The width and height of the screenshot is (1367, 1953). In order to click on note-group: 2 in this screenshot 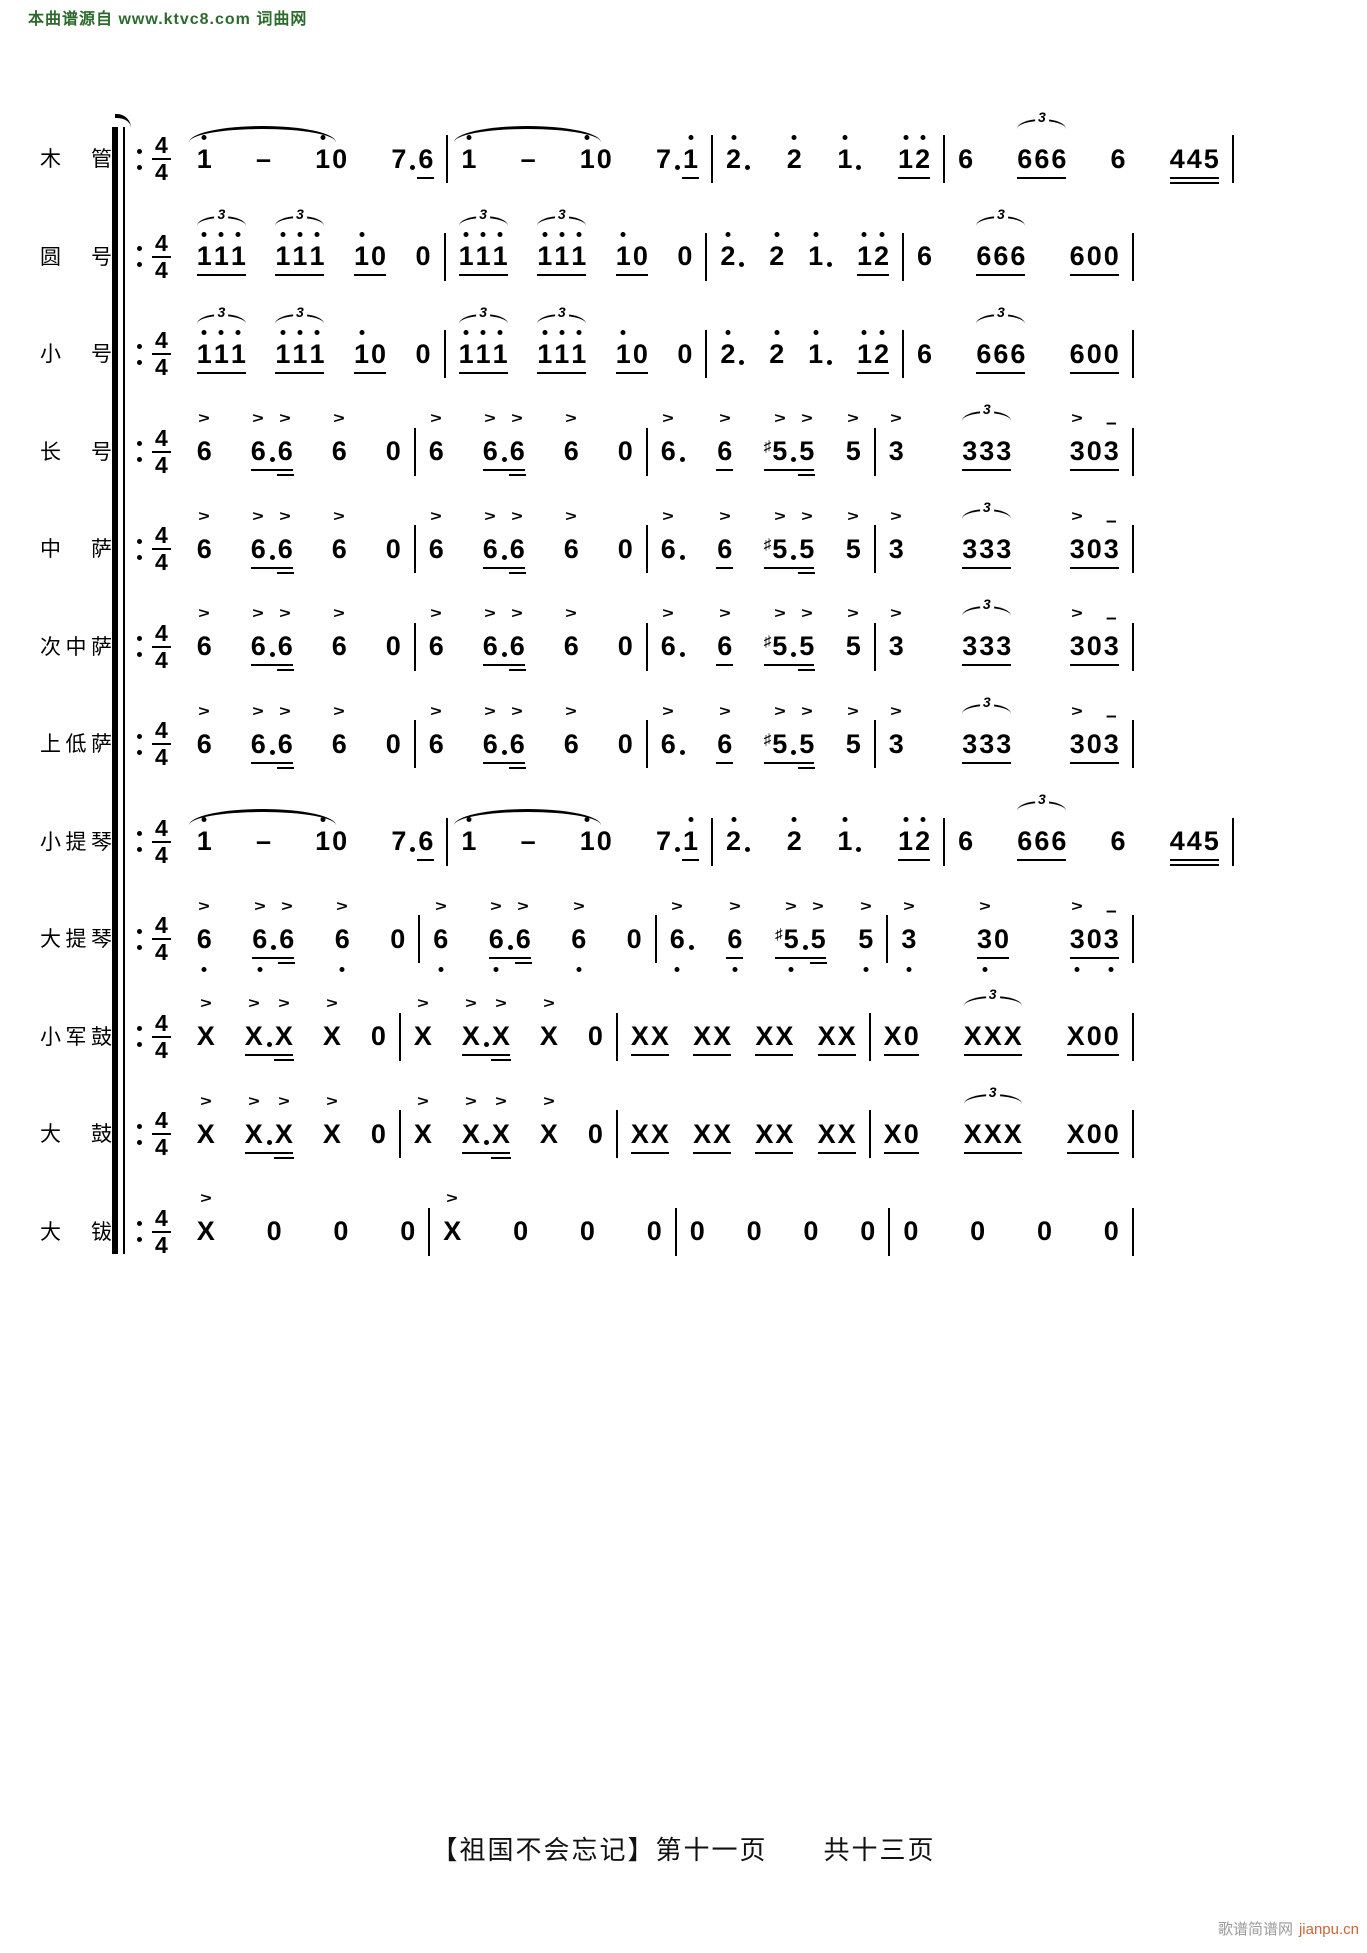, I will do `click(732, 348)`.